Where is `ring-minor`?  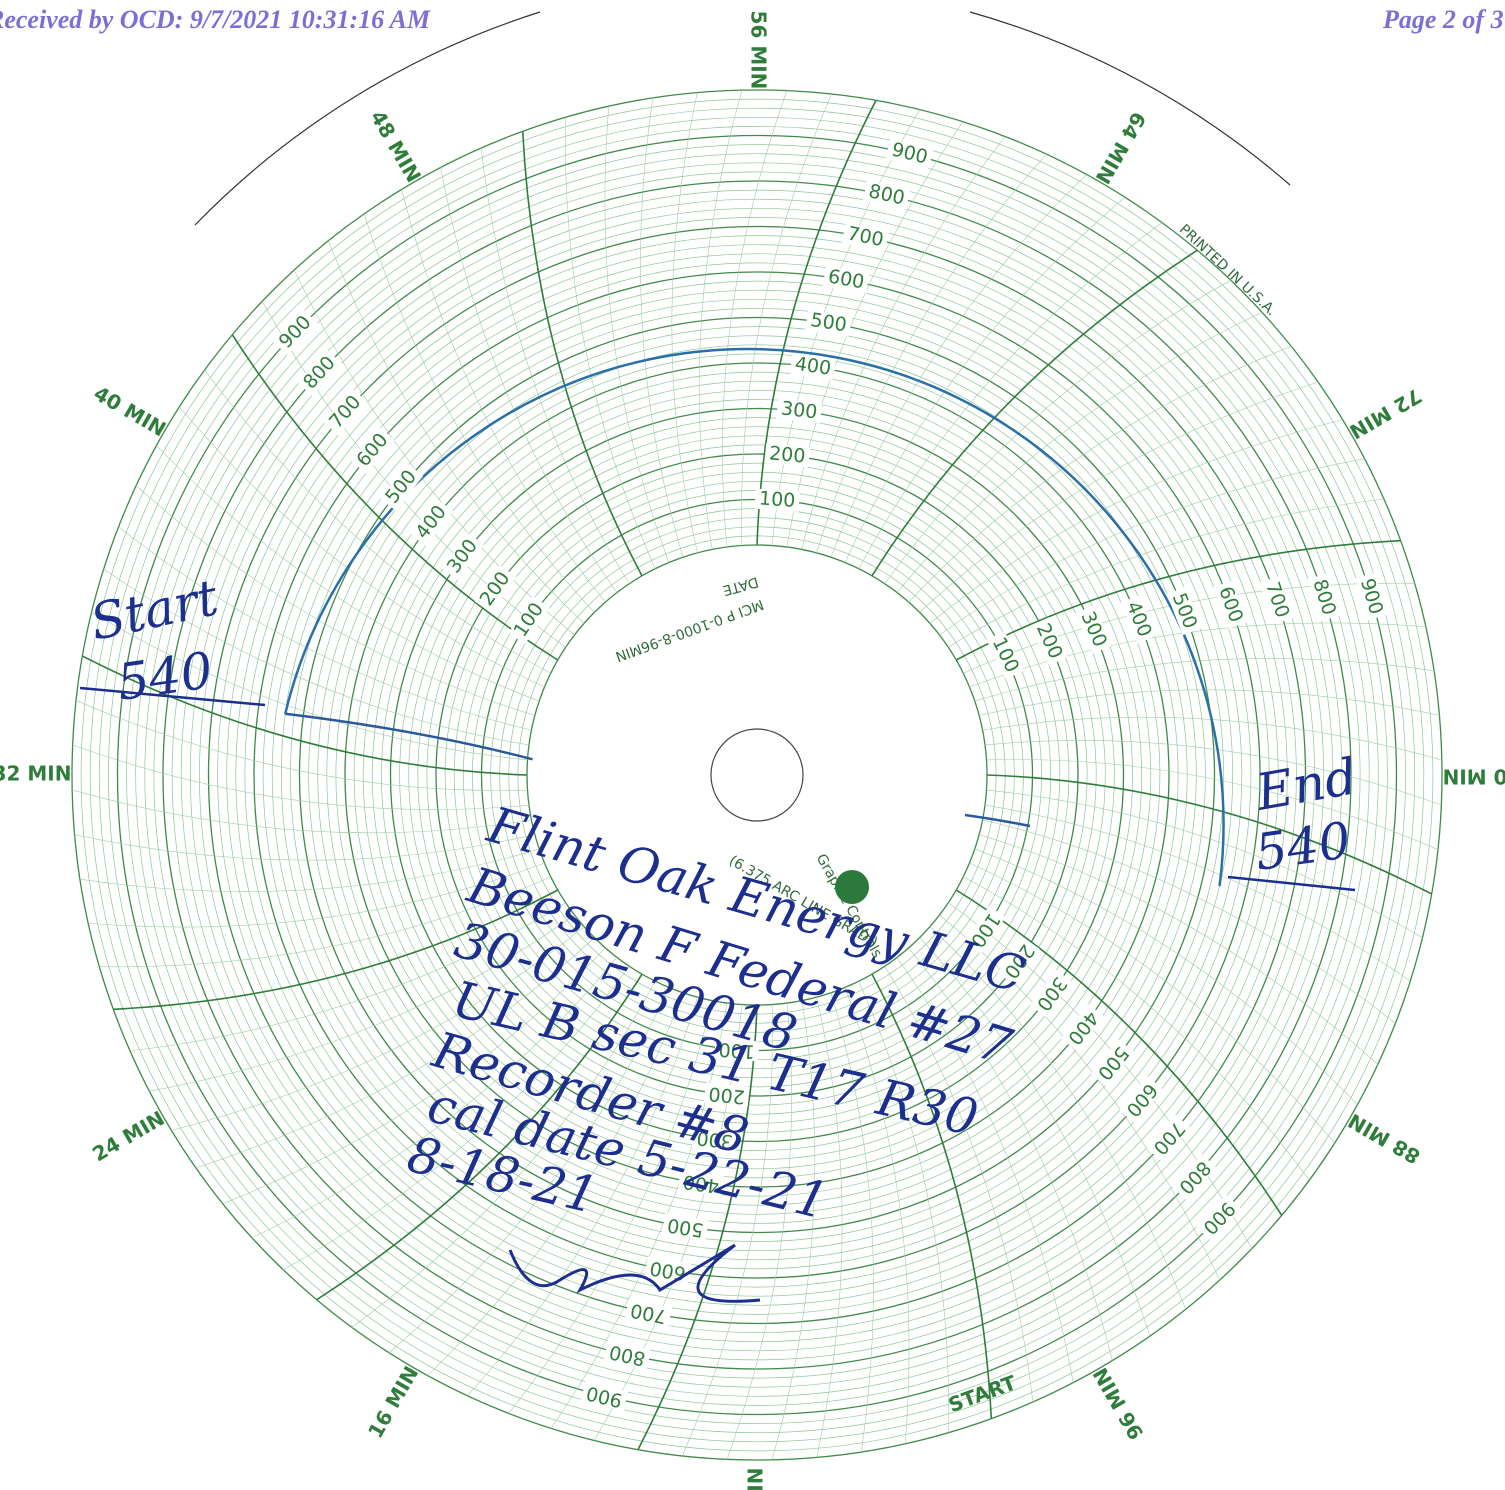
ring-minor is located at coordinates (757, 775).